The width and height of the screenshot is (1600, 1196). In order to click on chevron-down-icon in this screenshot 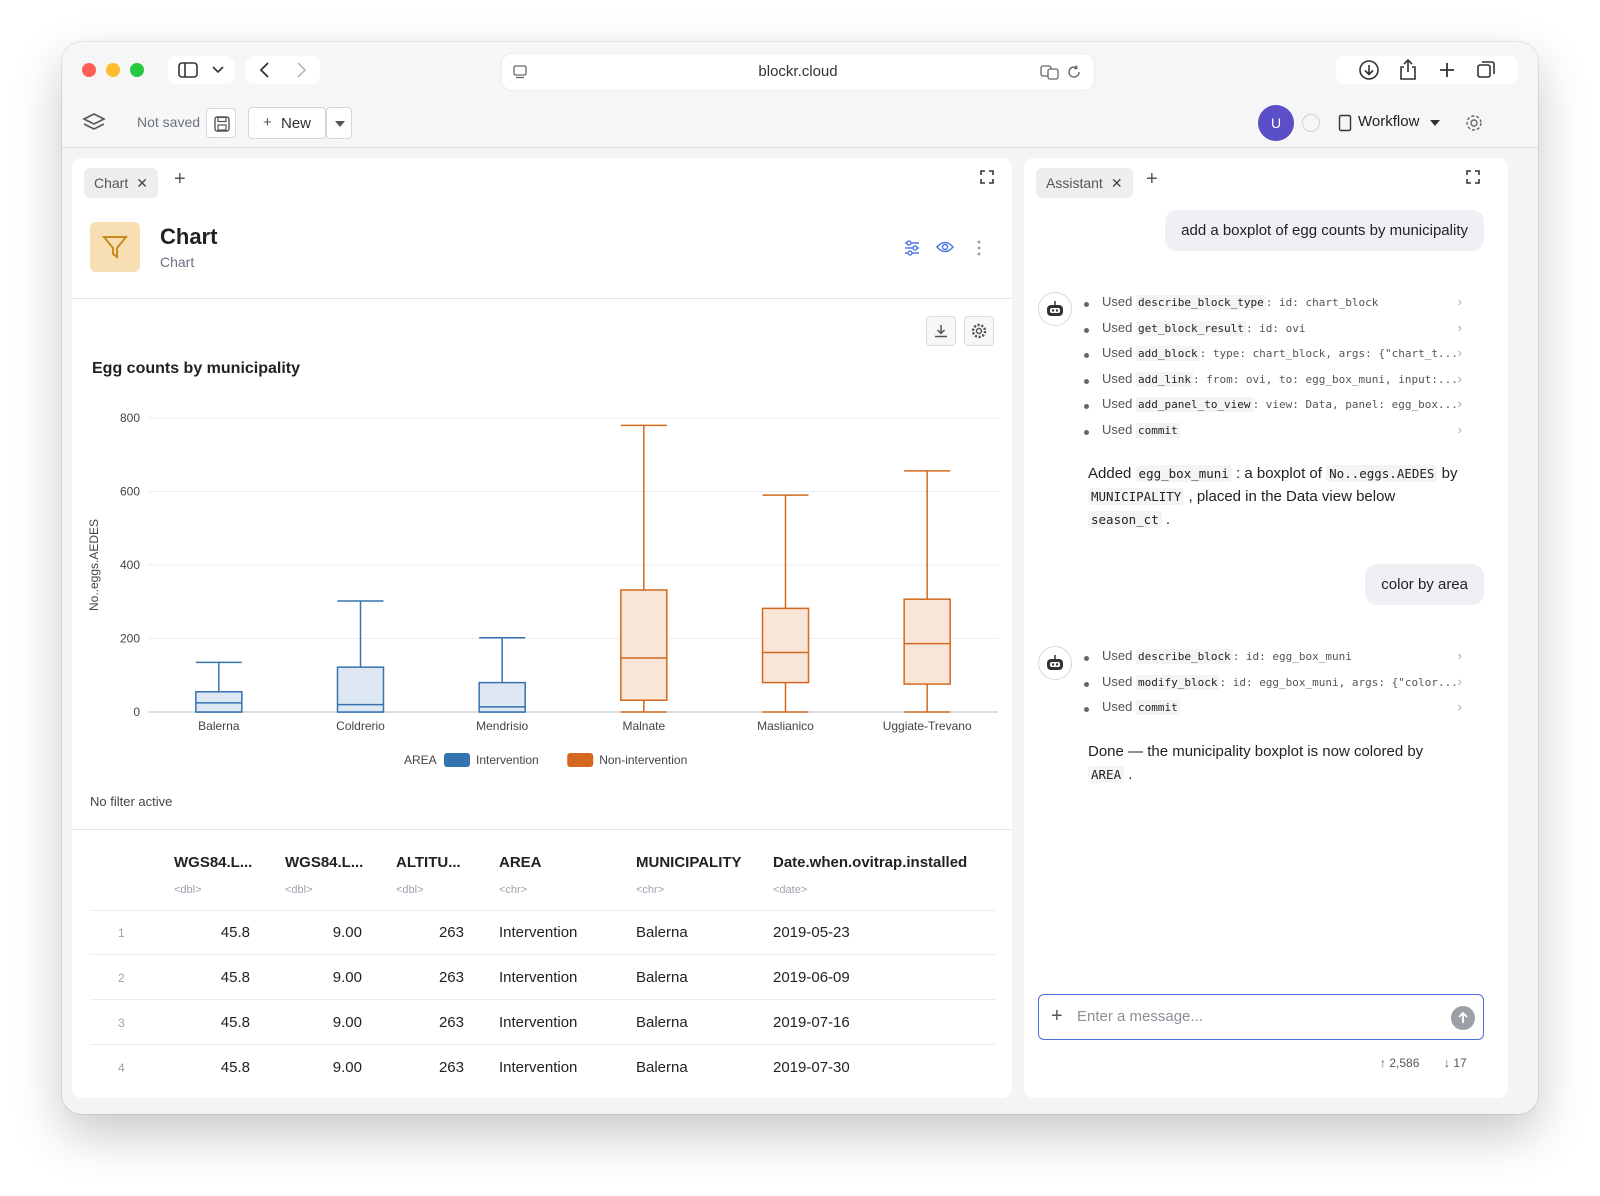, I will do `click(218, 70)`.